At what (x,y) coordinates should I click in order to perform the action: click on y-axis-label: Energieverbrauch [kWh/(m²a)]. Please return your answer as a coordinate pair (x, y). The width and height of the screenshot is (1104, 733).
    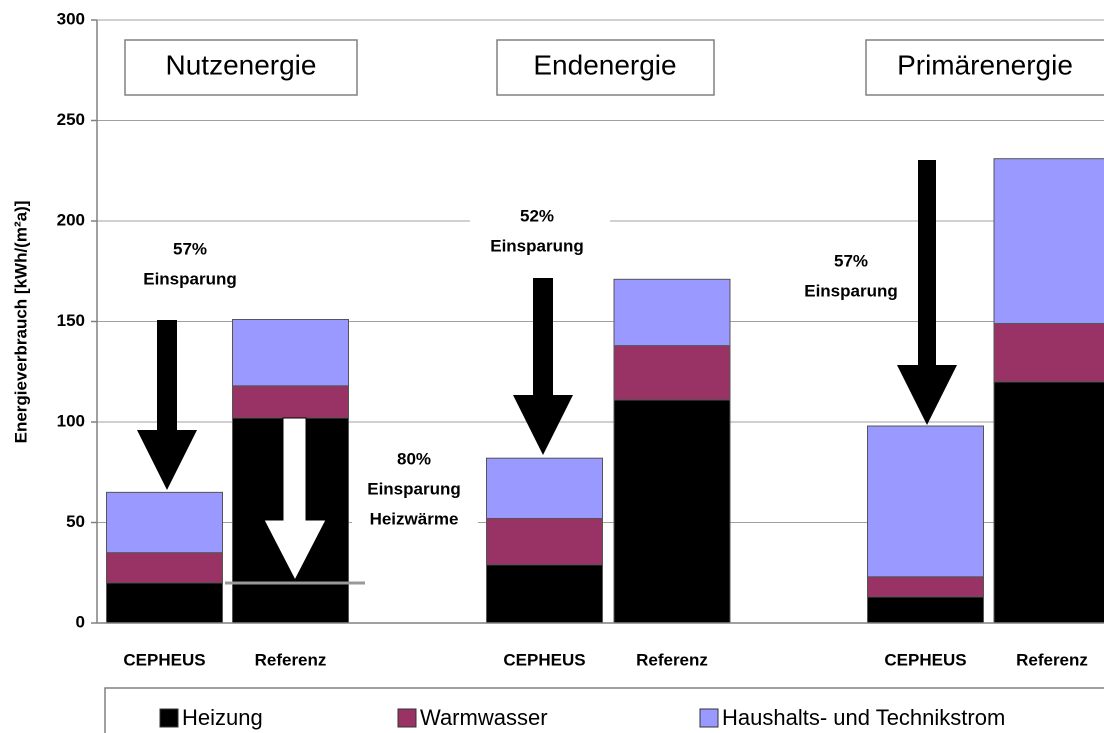
    Looking at the image, I should click on (20, 322).